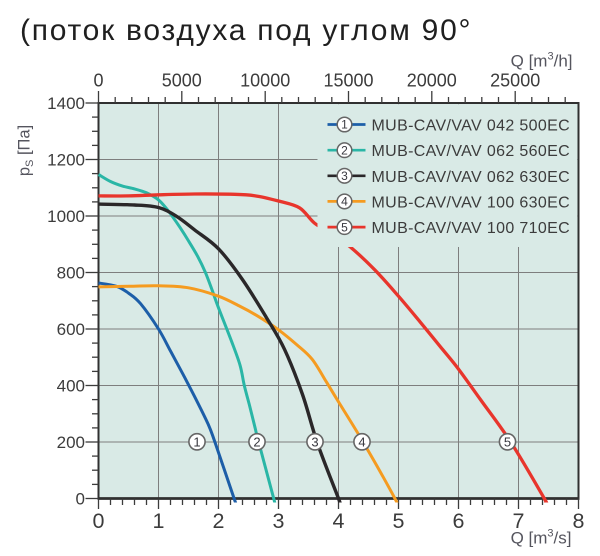 This screenshot has width=600, height=556. What do you see at coordinates (71, 329) in the screenshot?
I see `svg-text: 600` at bounding box center [71, 329].